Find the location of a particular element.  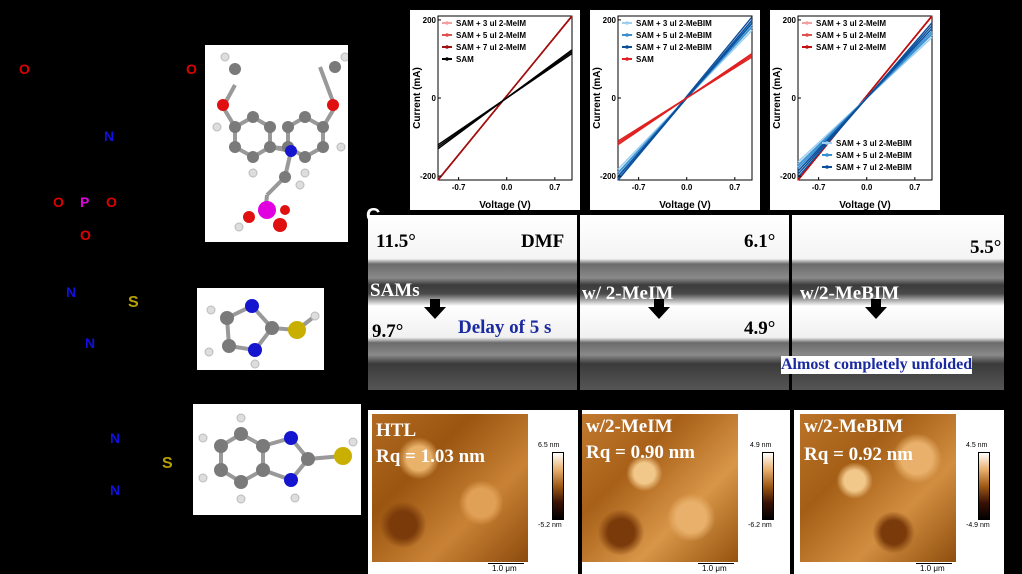

label-2-mebim: w/2-MeBIM is located at coordinates (850, 293).